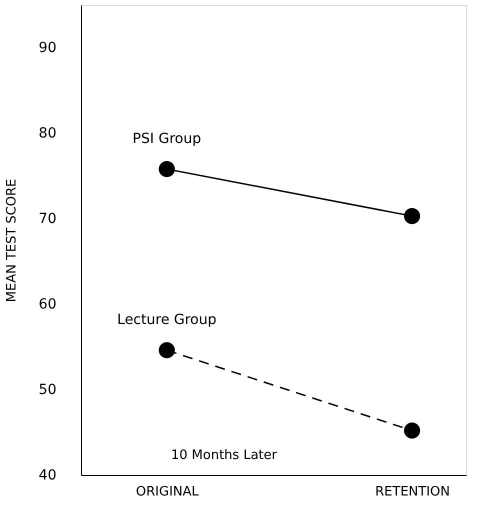 Image resolution: width=484 pixels, height=516 pixels. What do you see at coordinates (167, 320) in the screenshot?
I see `series-label: Lecture Group` at bounding box center [167, 320].